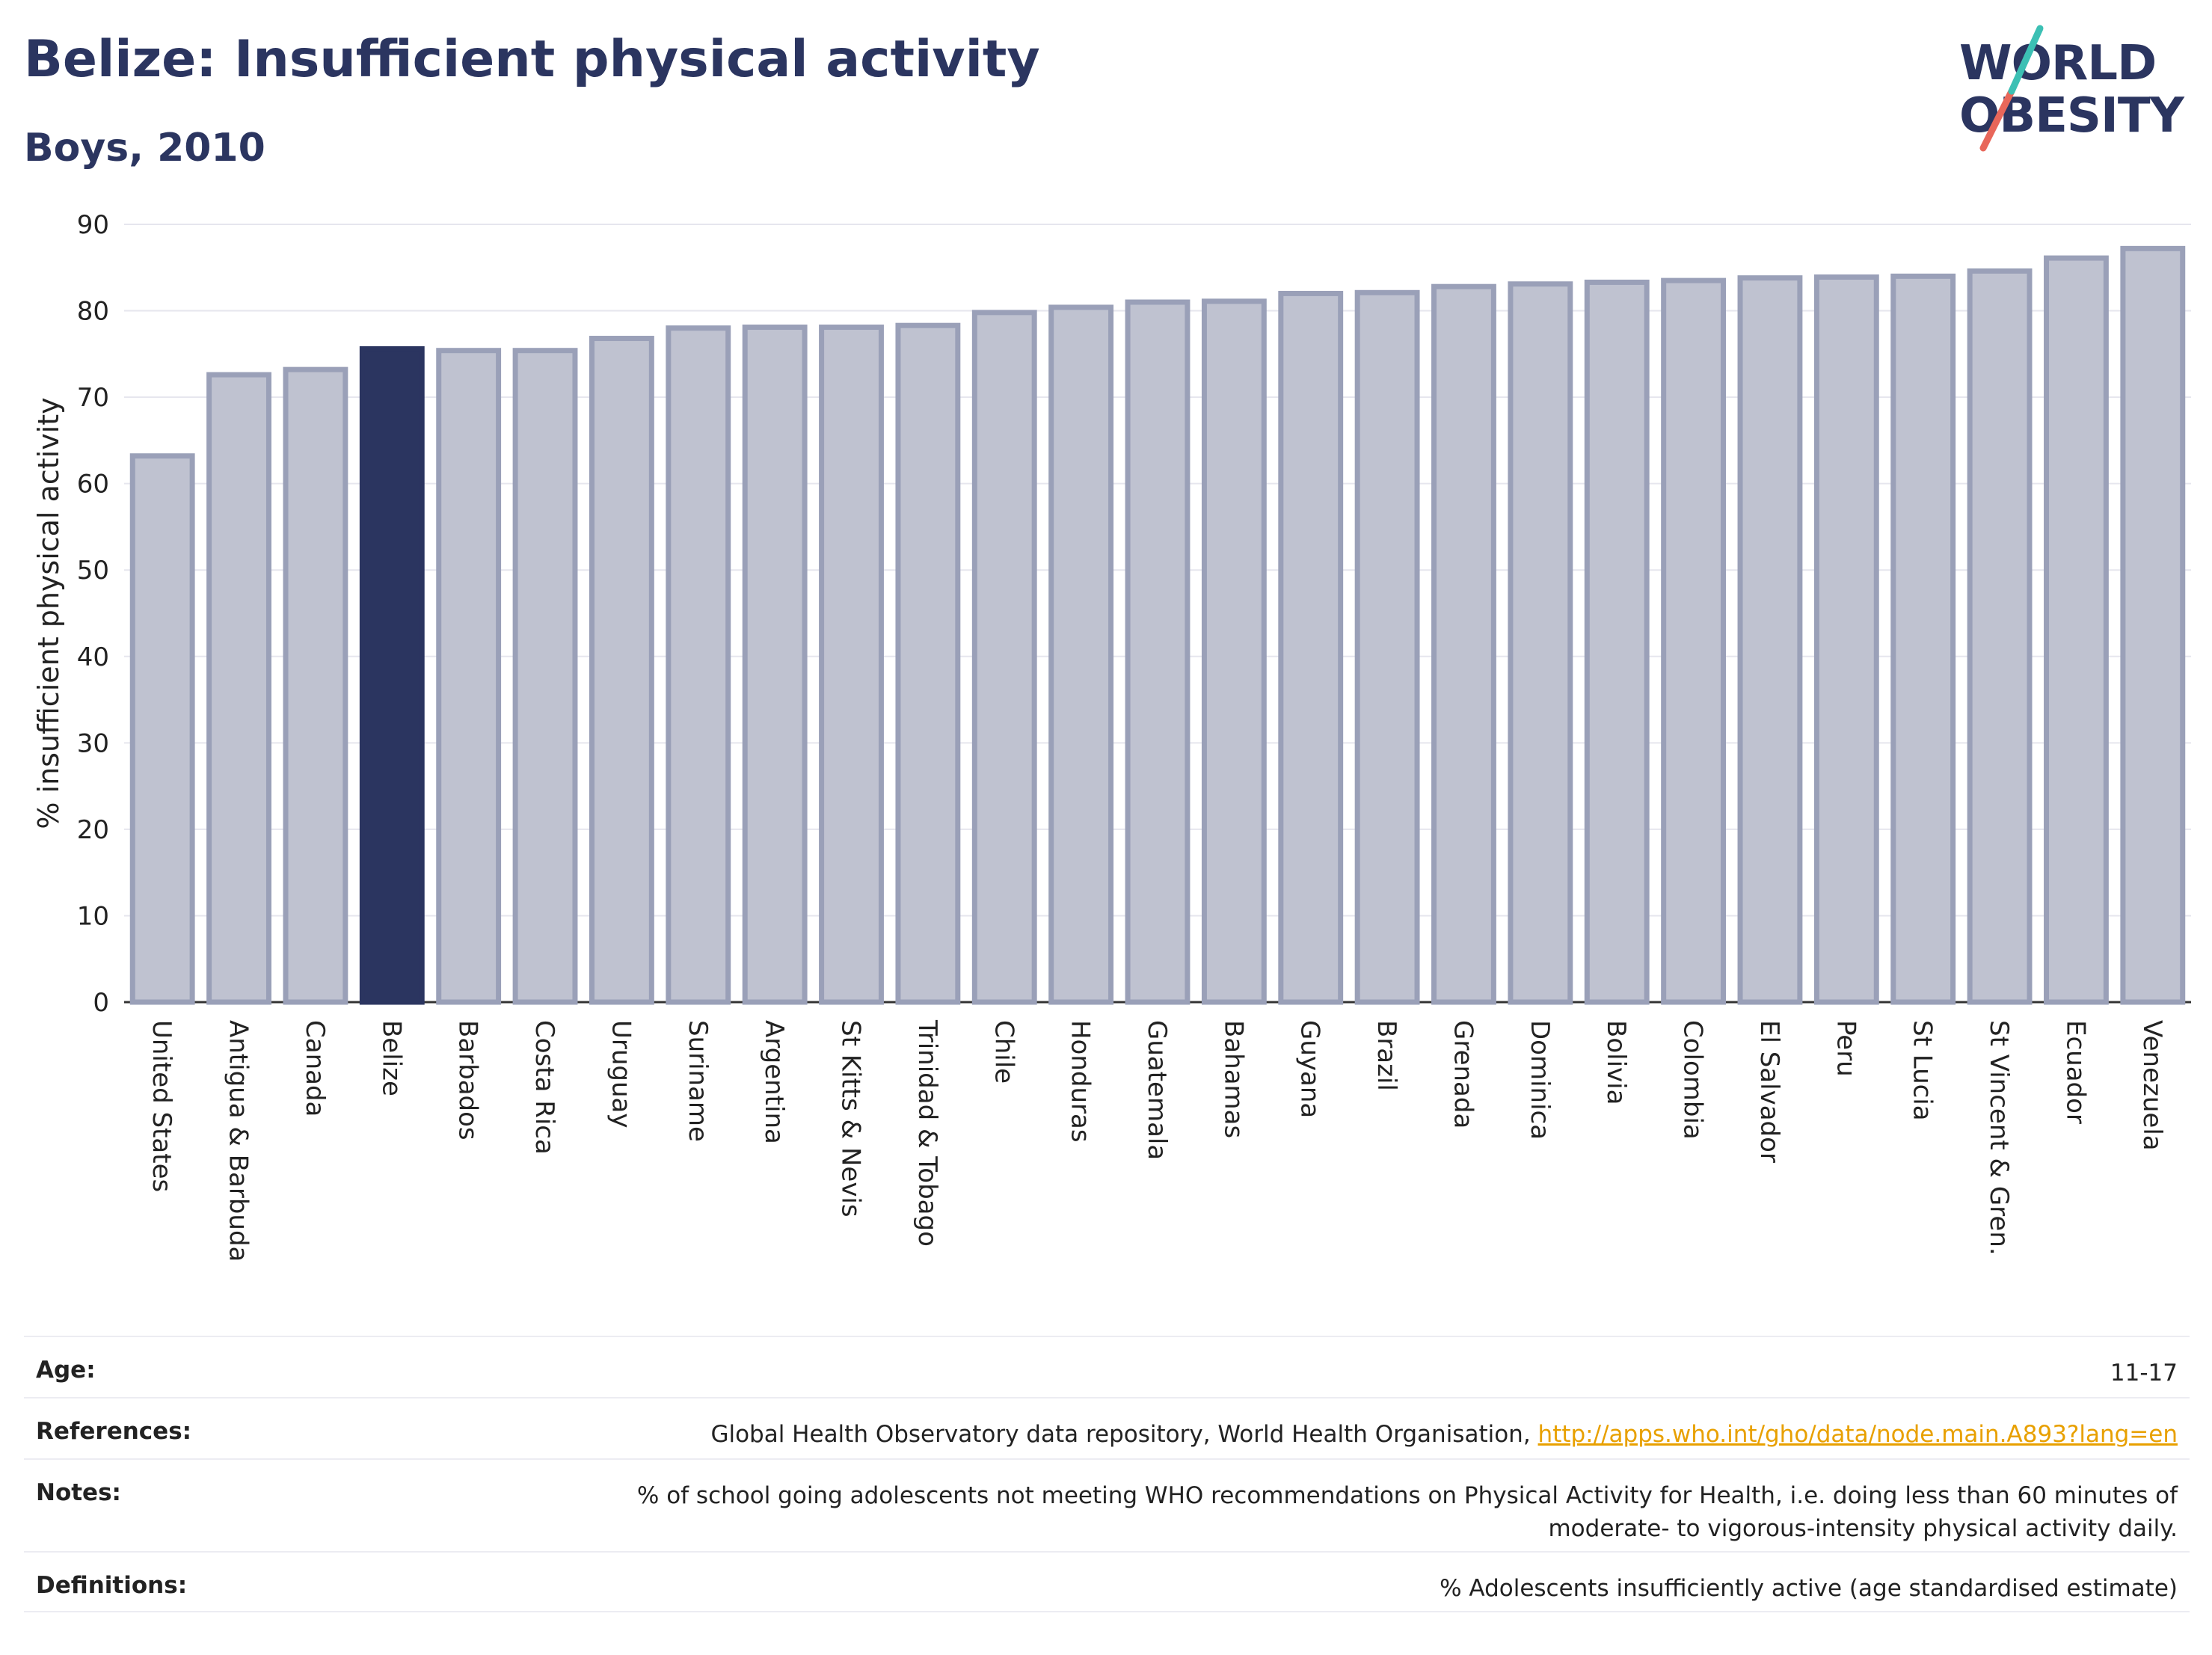 This screenshot has width=2212, height=1655. Describe the element at coordinates (93, 657) in the screenshot. I see `y-tick-label: 40` at that location.